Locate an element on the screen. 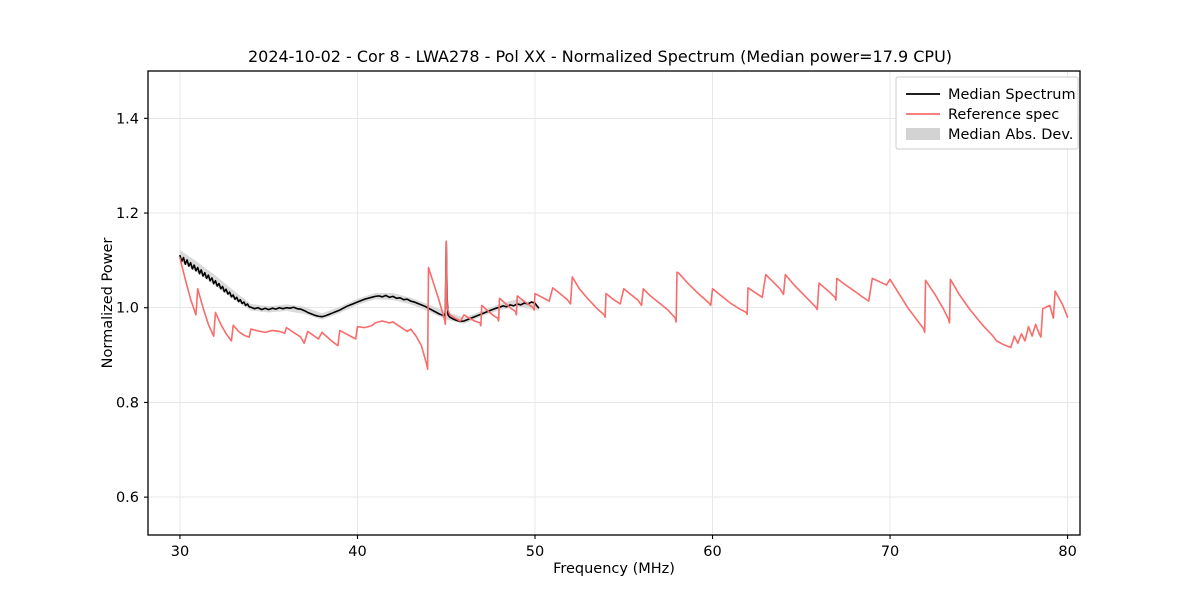 The image size is (1200, 600). legend-box is located at coordinates (987, 113).